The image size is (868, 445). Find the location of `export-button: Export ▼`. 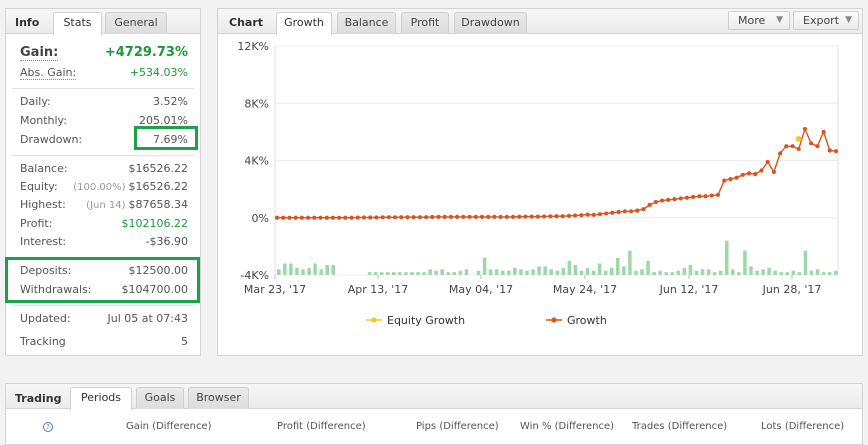

export-button: Export ▼ is located at coordinates (826, 20).